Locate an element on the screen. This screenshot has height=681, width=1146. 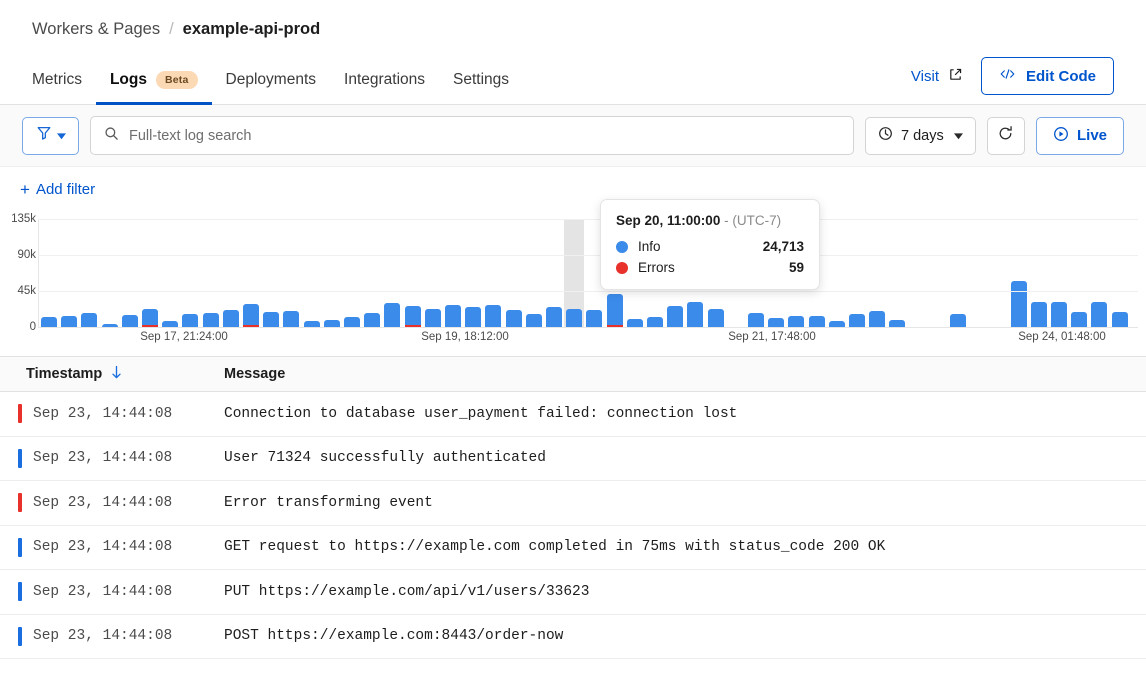
severity-indicator is located at coordinates (20, 503).